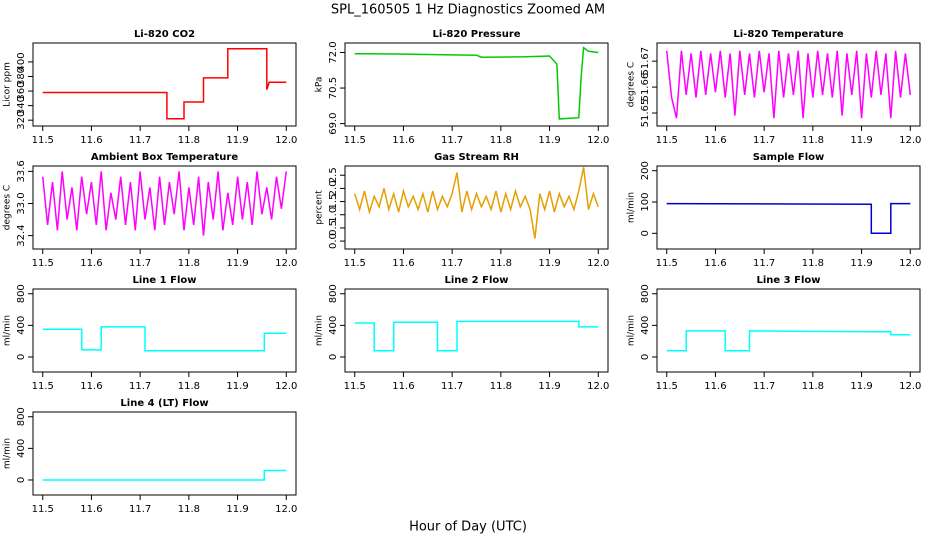 The image size is (936, 540). Describe the element at coordinates (468, 10) in the screenshot. I see `figure-title: SPL_160505 1 Hz Diagnostics Zoomed AM` at that location.